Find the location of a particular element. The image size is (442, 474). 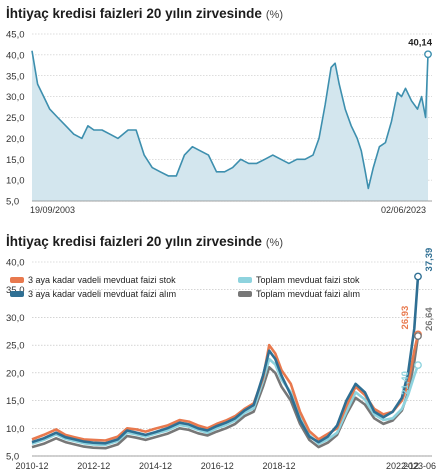

y-tick-label: 45,0 is located at coordinates (15, 35).